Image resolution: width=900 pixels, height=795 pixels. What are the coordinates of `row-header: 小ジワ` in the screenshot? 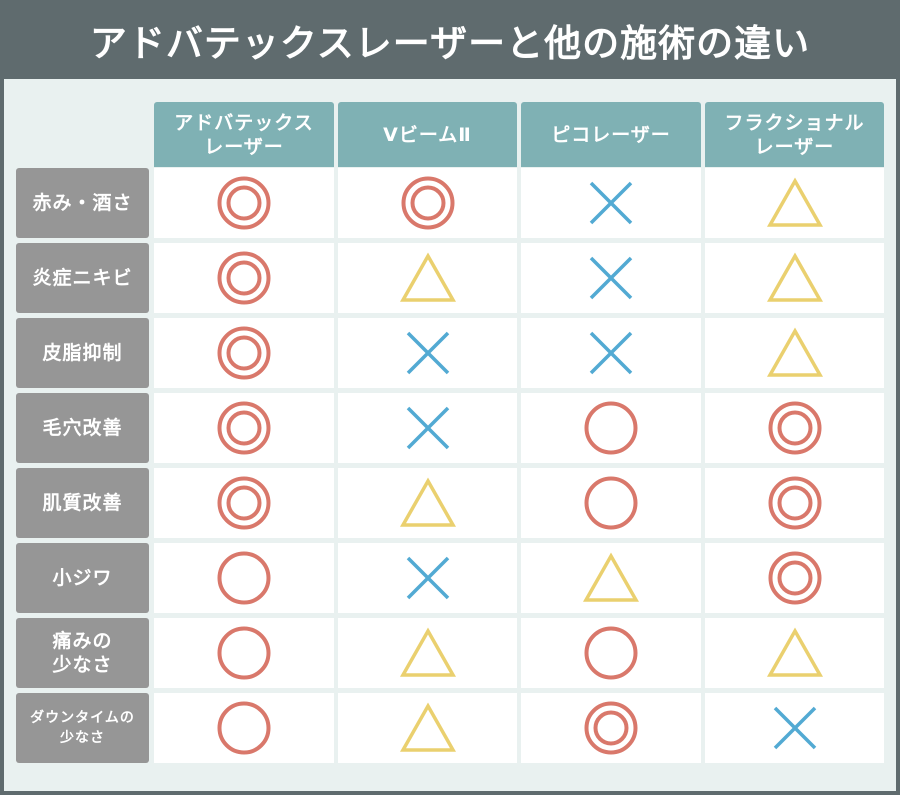 It's located at (82, 578).